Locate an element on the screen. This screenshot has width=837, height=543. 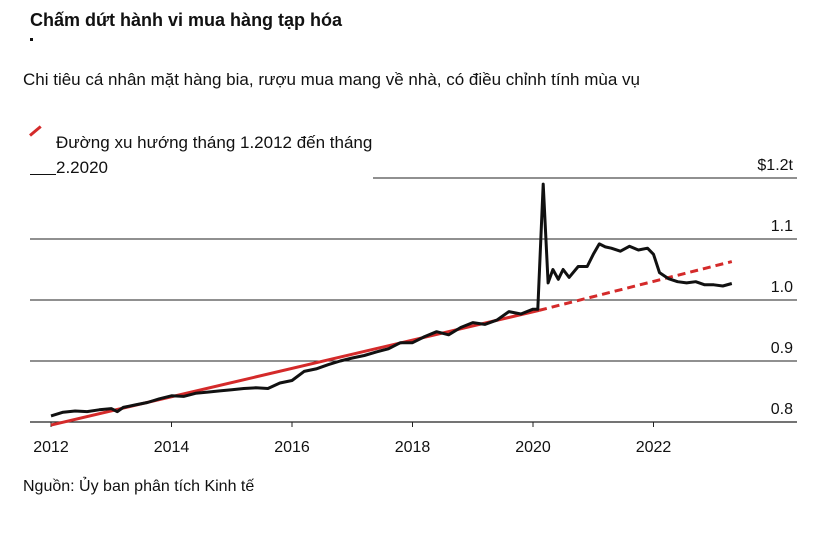
x-tick-label-4: 2020 is located at coordinates (533, 447).